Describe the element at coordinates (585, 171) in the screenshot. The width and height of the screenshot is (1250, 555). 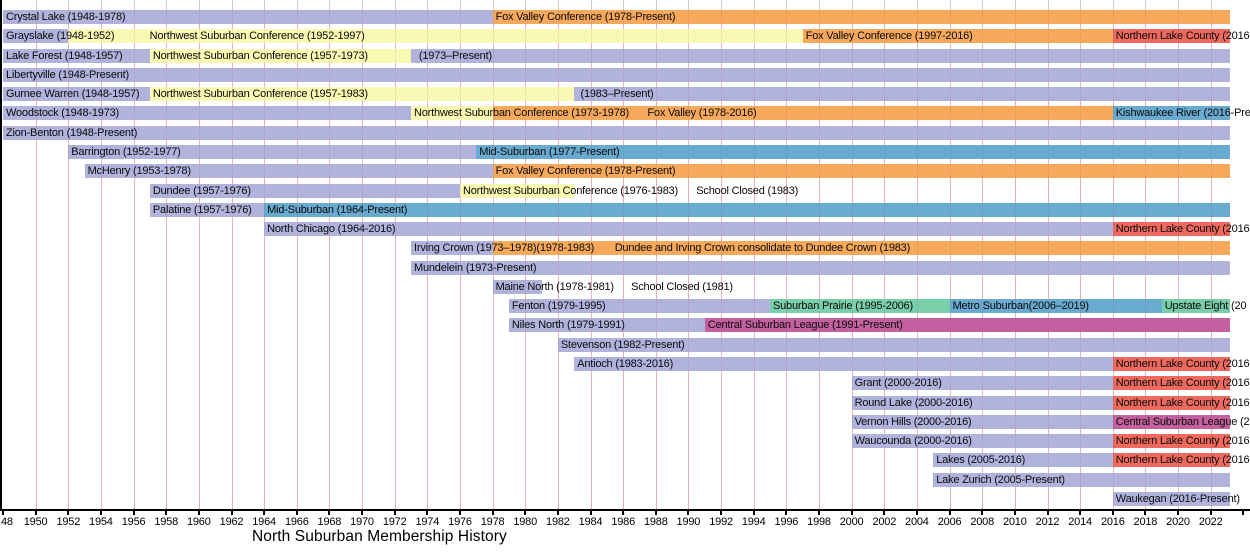
I see `bar-label: Fox Valley Conference (1978-Present)` at that location.